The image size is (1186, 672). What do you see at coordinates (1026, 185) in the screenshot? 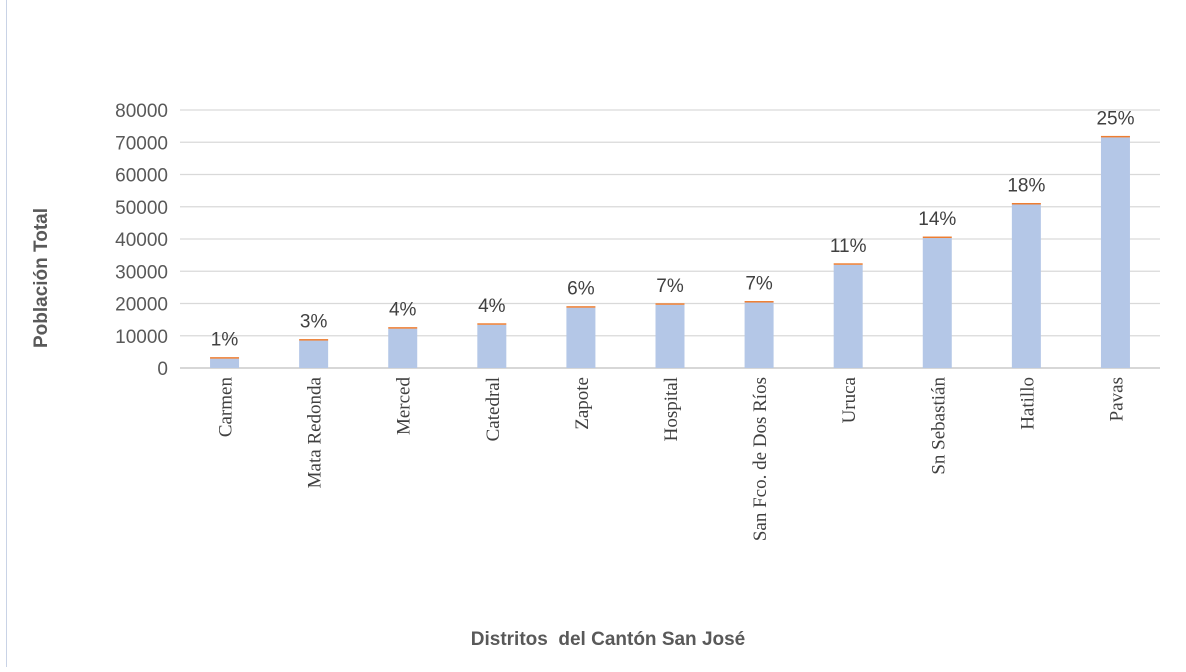
I see `percent-label: 18%` at bounding box center [1026, 185].